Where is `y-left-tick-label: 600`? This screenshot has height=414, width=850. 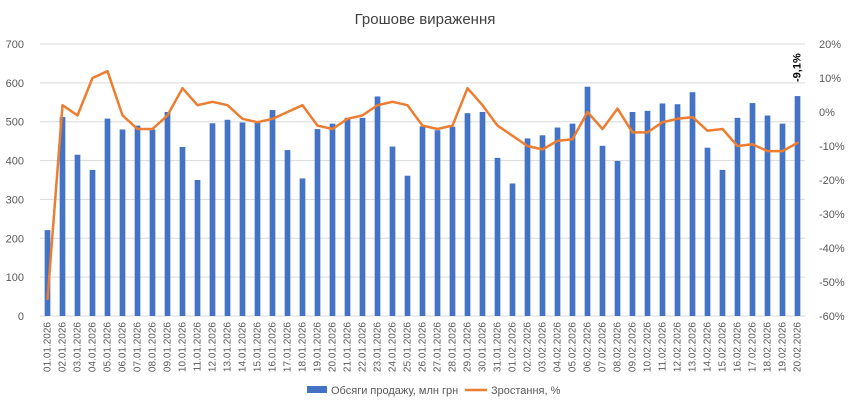 y-left-tick-label: 600 is located at coordinates (15, 84).